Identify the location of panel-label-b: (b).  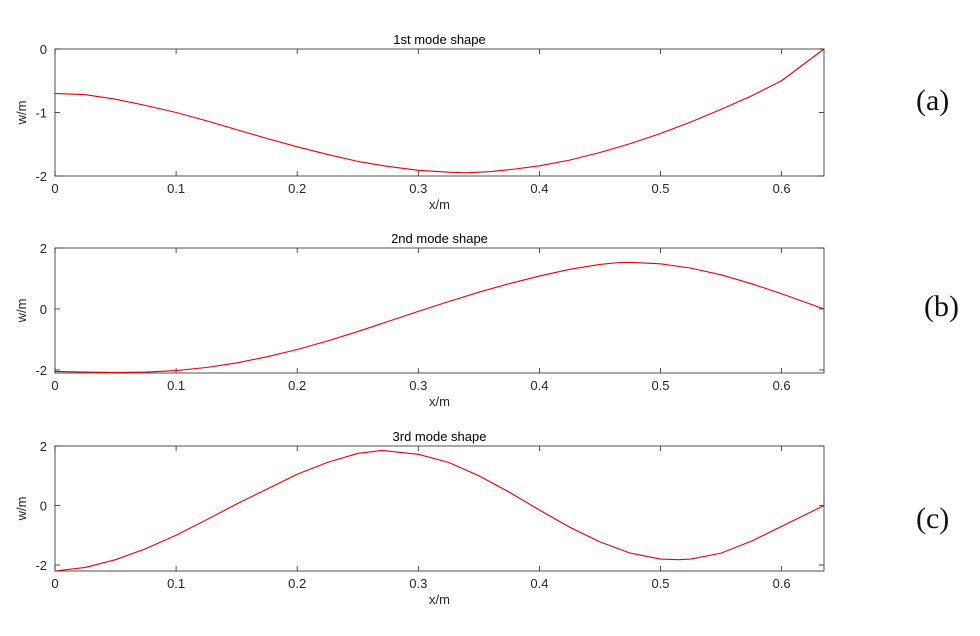
(941, 306).